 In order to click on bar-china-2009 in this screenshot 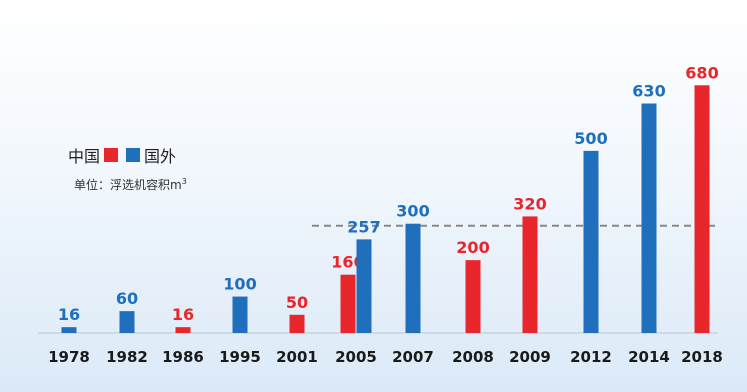, I will do `click(530, 274)`.